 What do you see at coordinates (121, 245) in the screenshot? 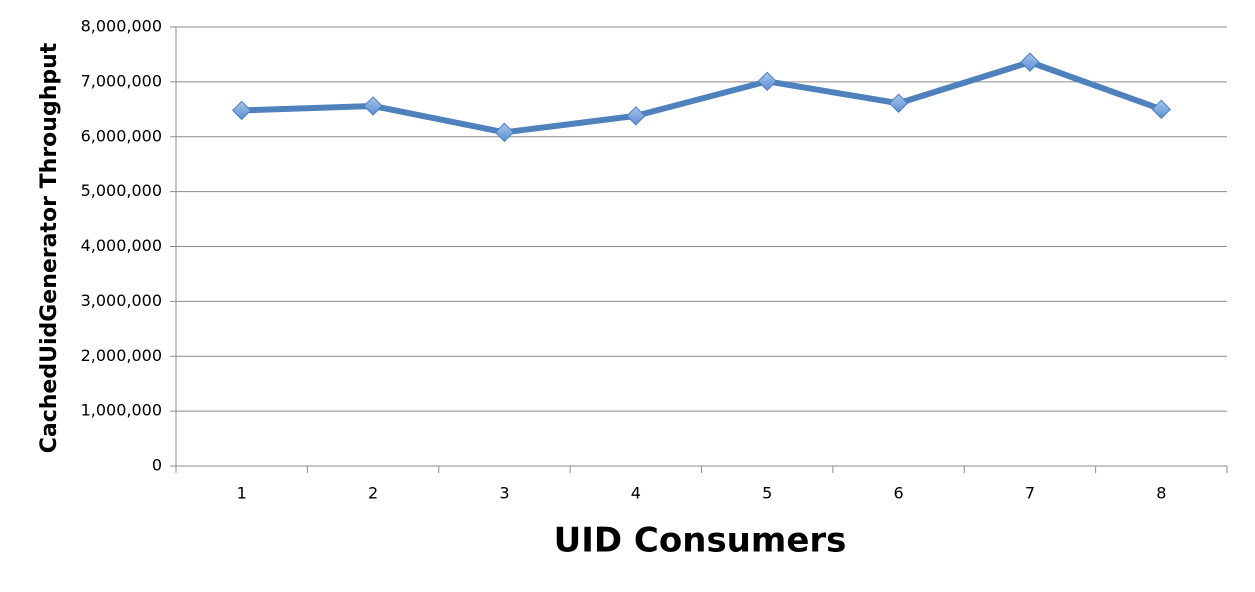
I see `y-tick-label: 4,000,000` at bounding box center [121, 245].